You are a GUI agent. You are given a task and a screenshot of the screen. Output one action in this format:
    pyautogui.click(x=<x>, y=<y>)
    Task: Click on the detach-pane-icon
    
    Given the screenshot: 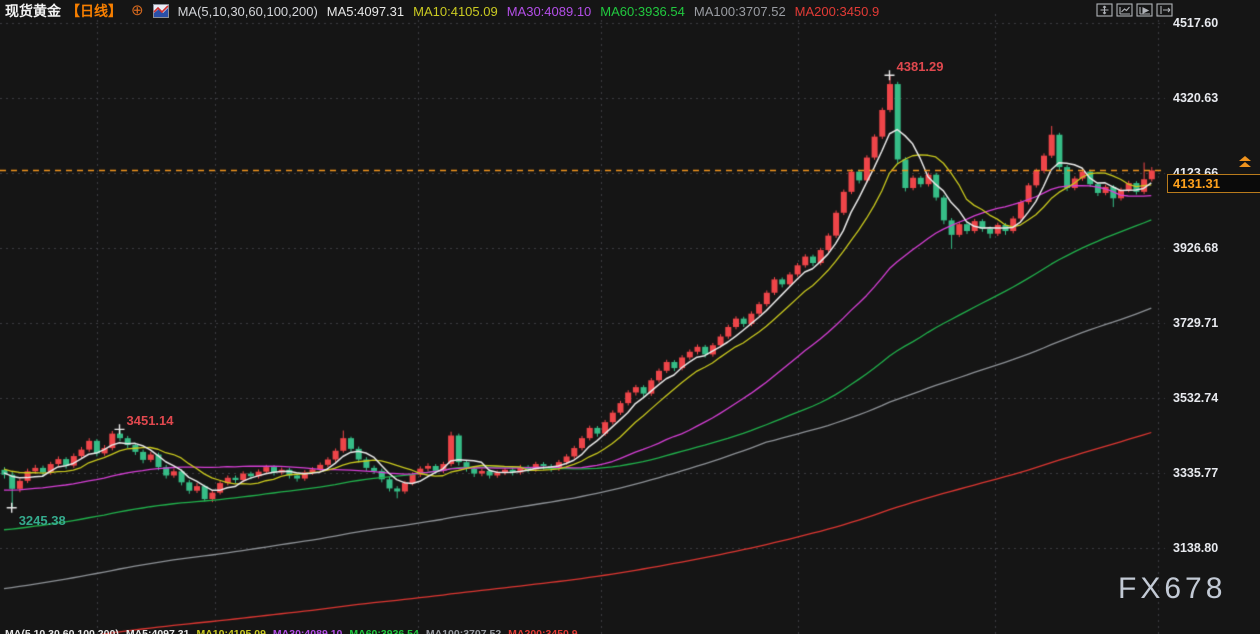 What is the action you would take?
    pyautogui.click(x=1164, y=10)
    